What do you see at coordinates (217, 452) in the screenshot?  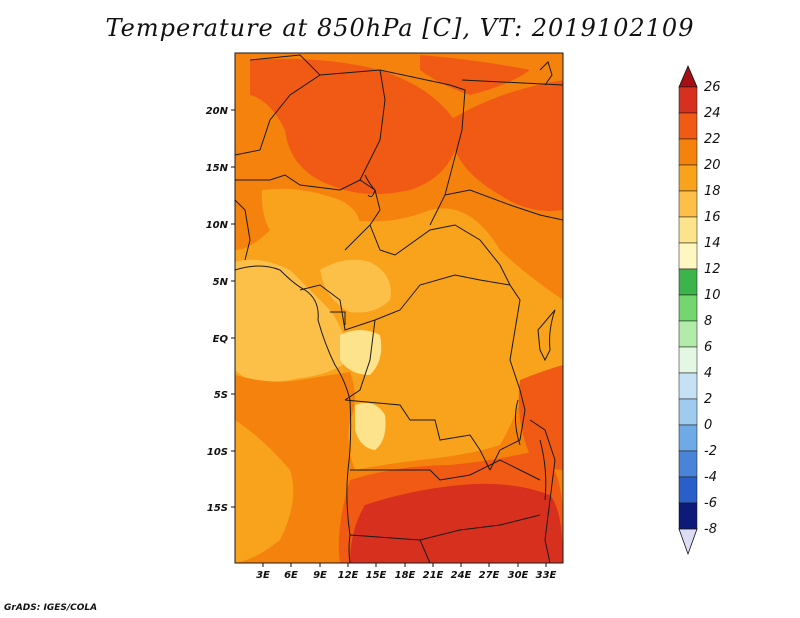 I see `lat-label: 10S` at bounding box center [217, 452].